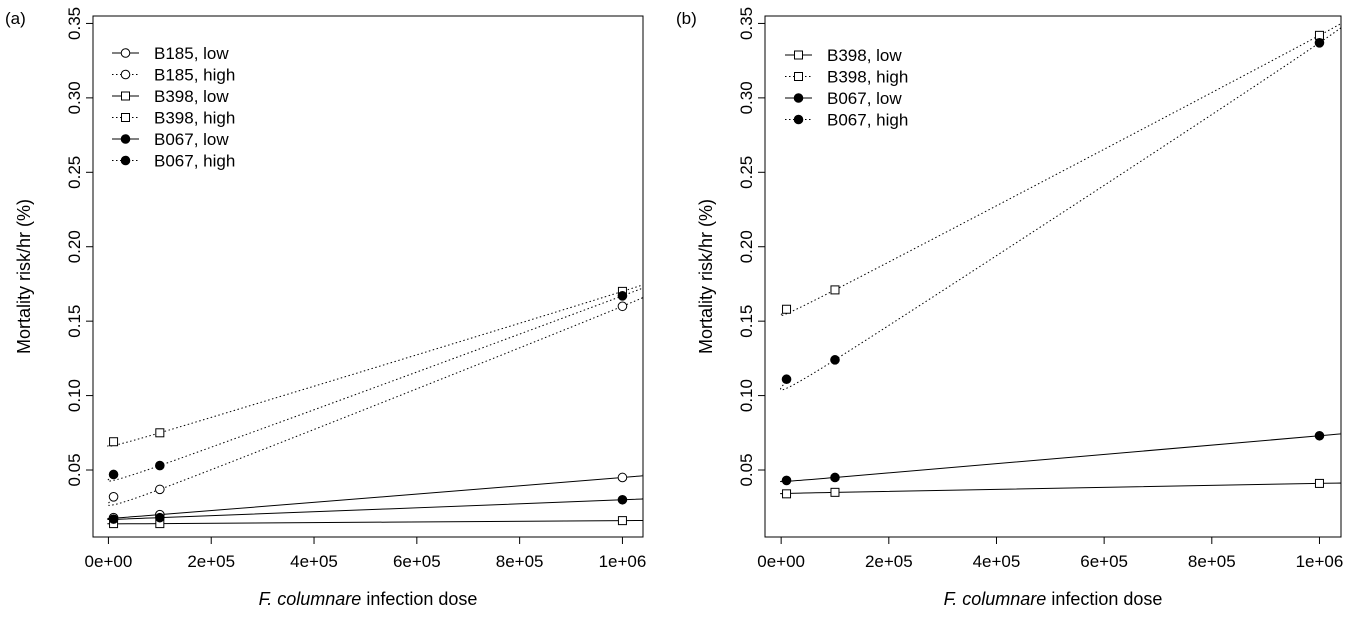  What do you see at coordinates (15, 18) in the screenshot?
I see `panel-label: (a)` at bounding box center [15, 18].